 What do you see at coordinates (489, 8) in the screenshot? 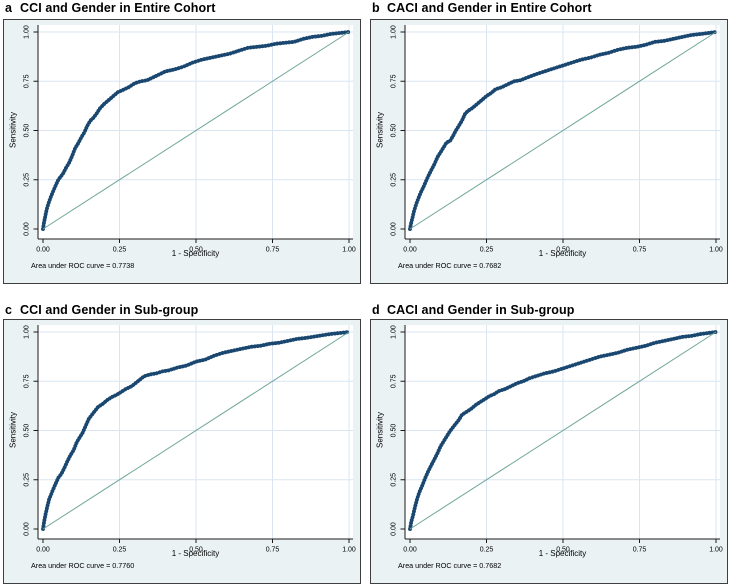
I see `panel-heading: CACI and Gender in Entire Cohort` at bounding box center [489, 8].